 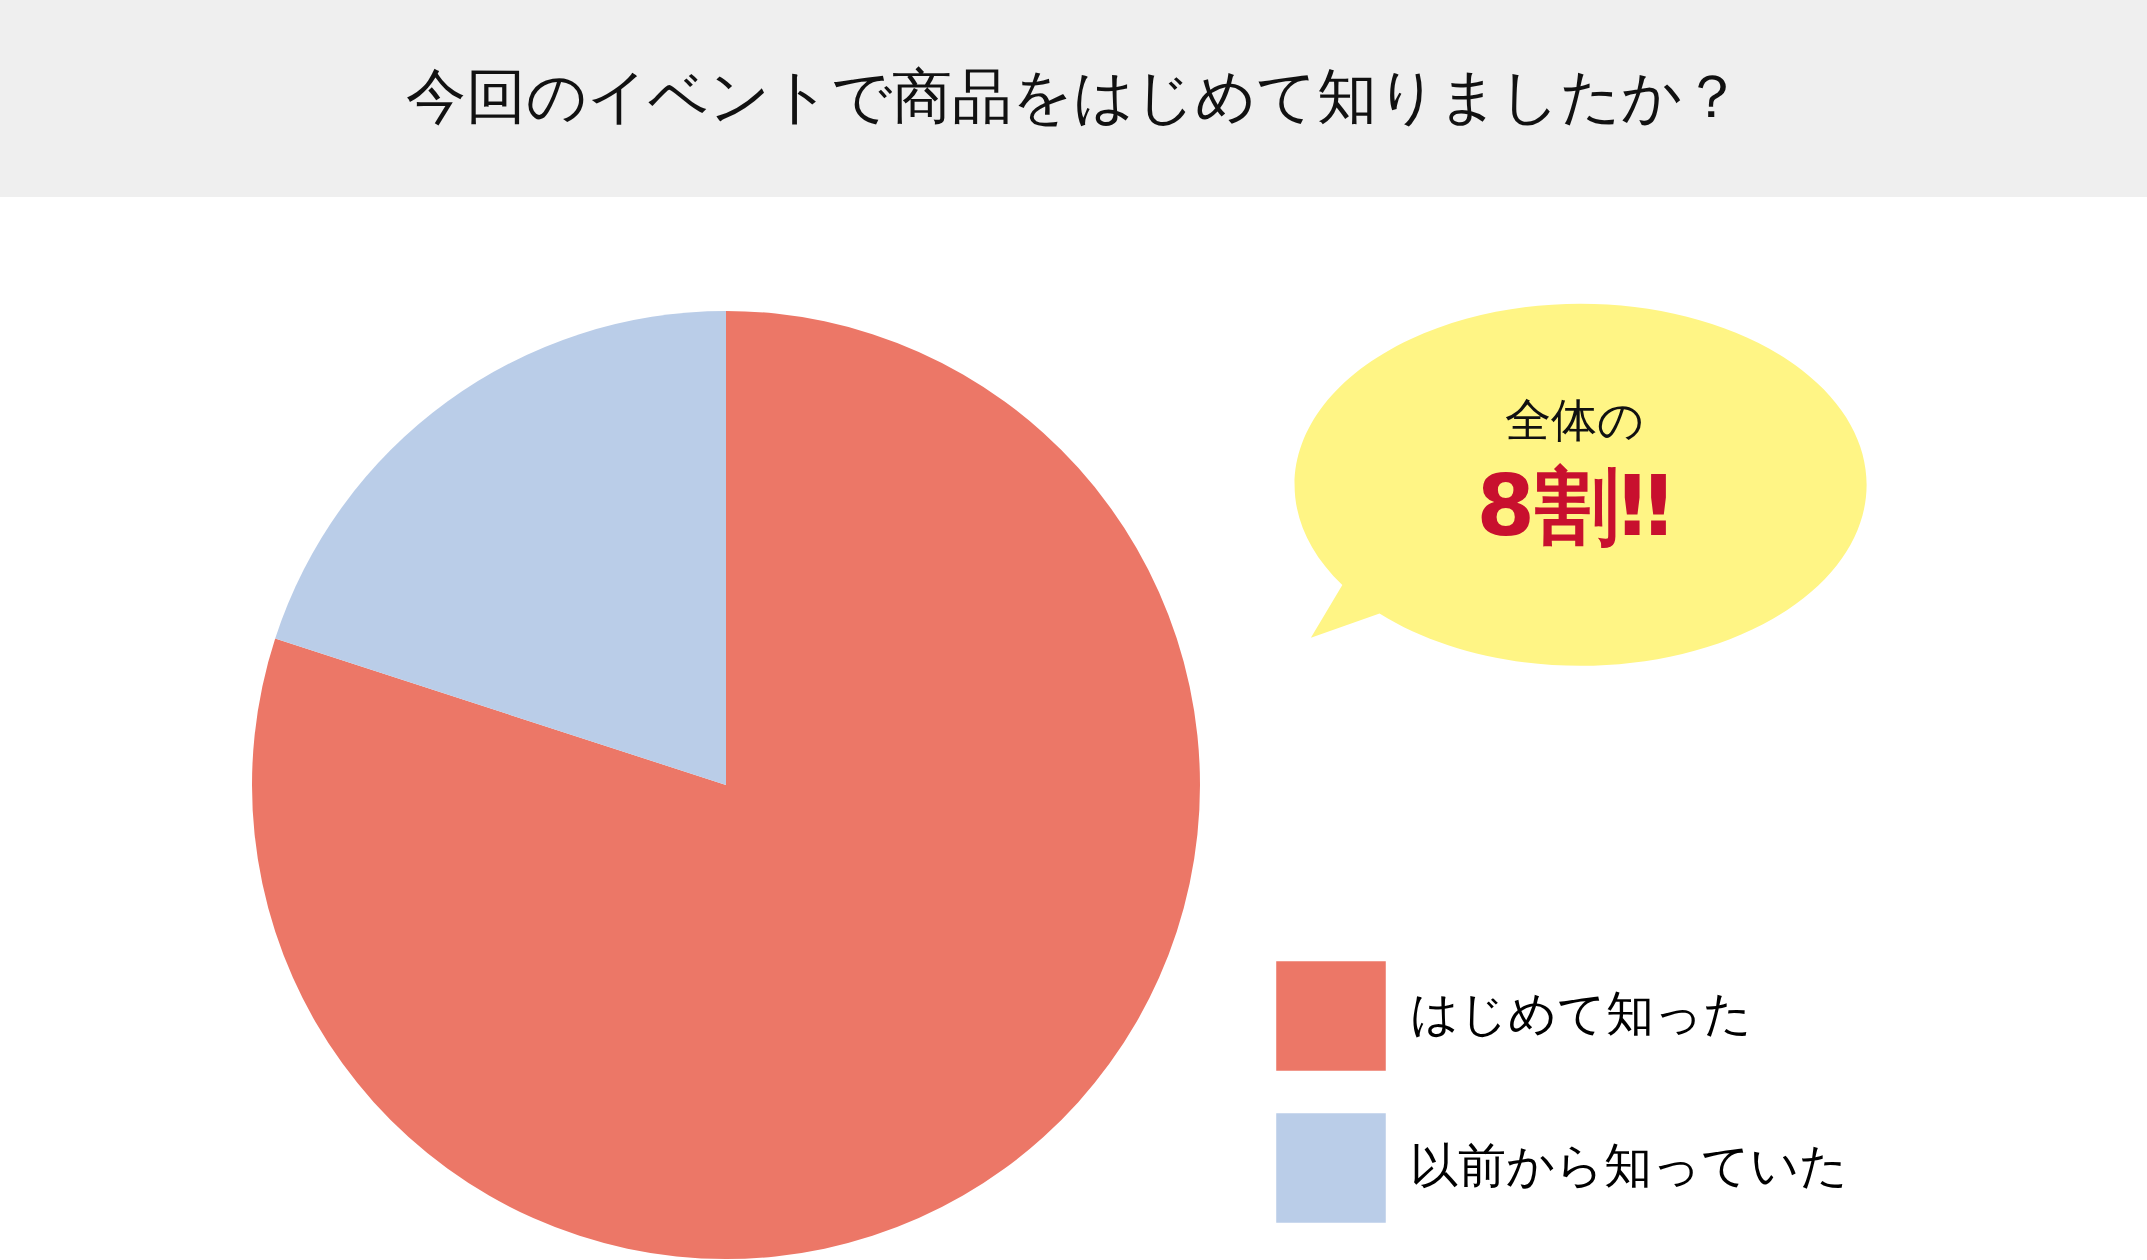 What do you see at coordinates (1629, 1165) in the screenshot?
I see `legend-label: 以前から知っていた` at bounding box center [1629, 1165].